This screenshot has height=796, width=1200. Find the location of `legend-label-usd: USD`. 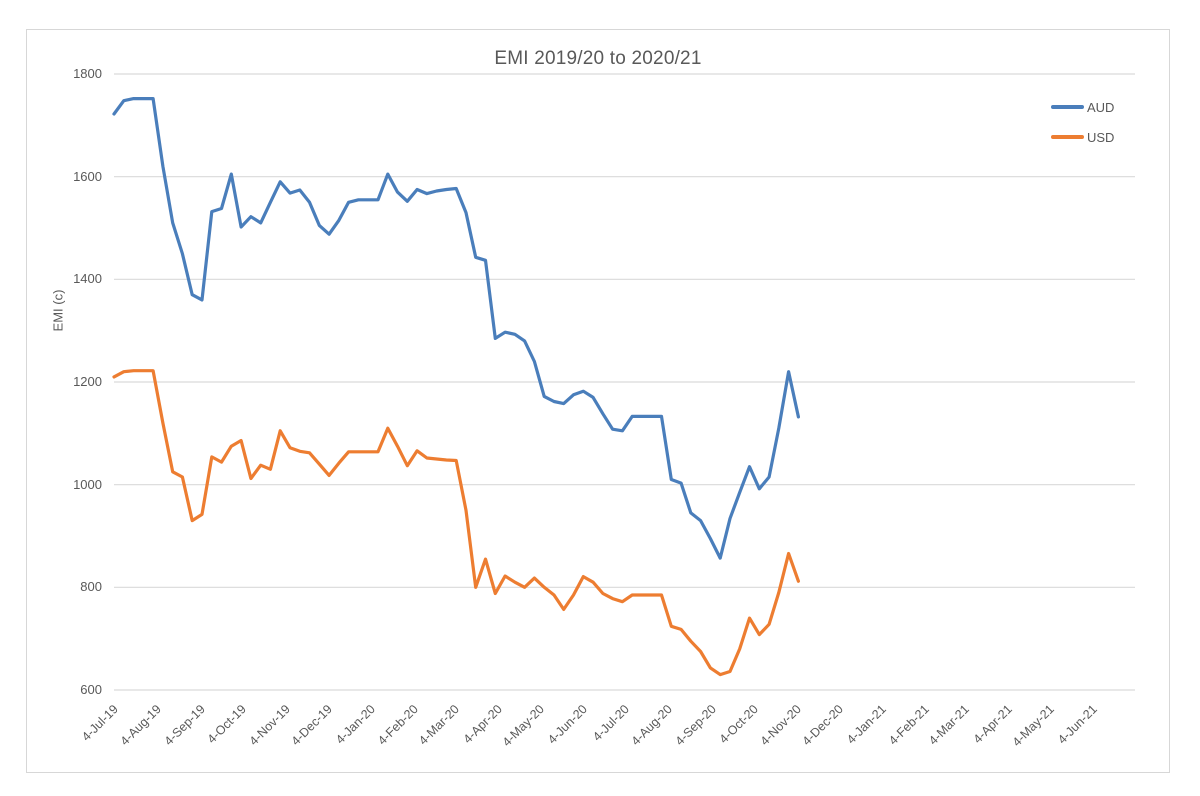

legend-label-usd: USD is located at coordinates (1101, 137).